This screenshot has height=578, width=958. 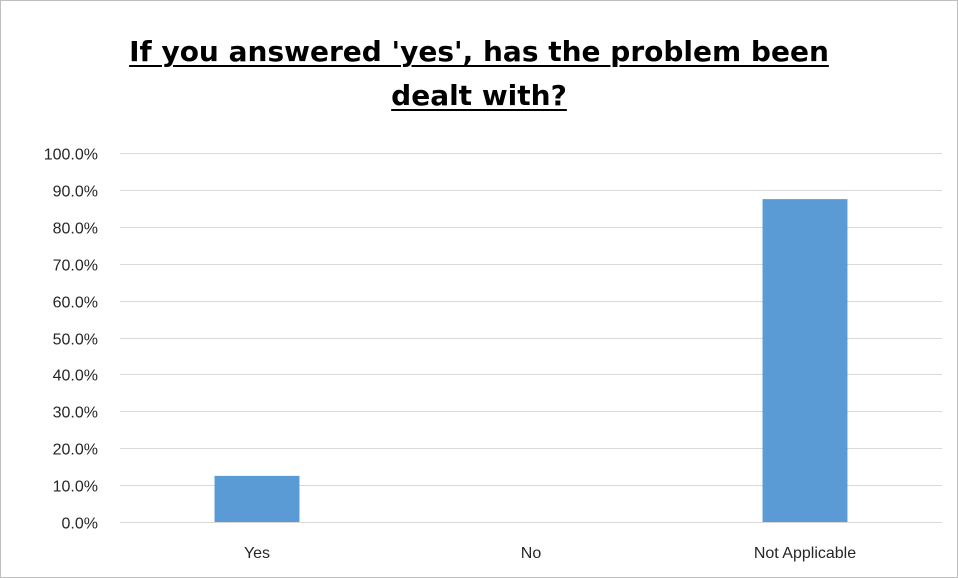 I want to click on x-tick-label: Yes, so click(x=257, y=553).